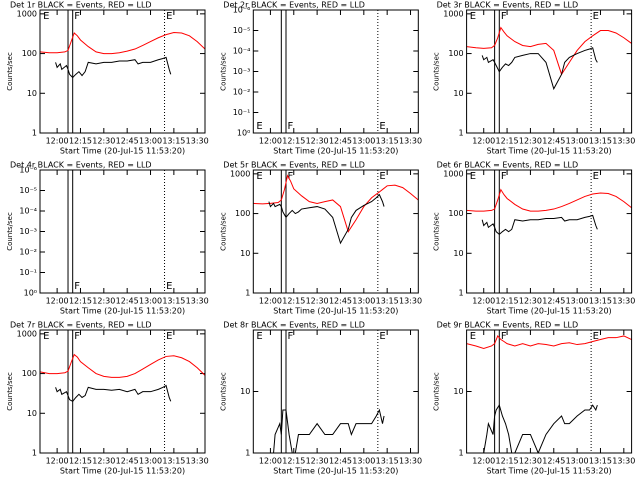 Image resolution: width=640 pixels, height=480 pixels. I want to click on panel-title: Det 2r BLACK = Events, RED = LLD, so click(294, 5).